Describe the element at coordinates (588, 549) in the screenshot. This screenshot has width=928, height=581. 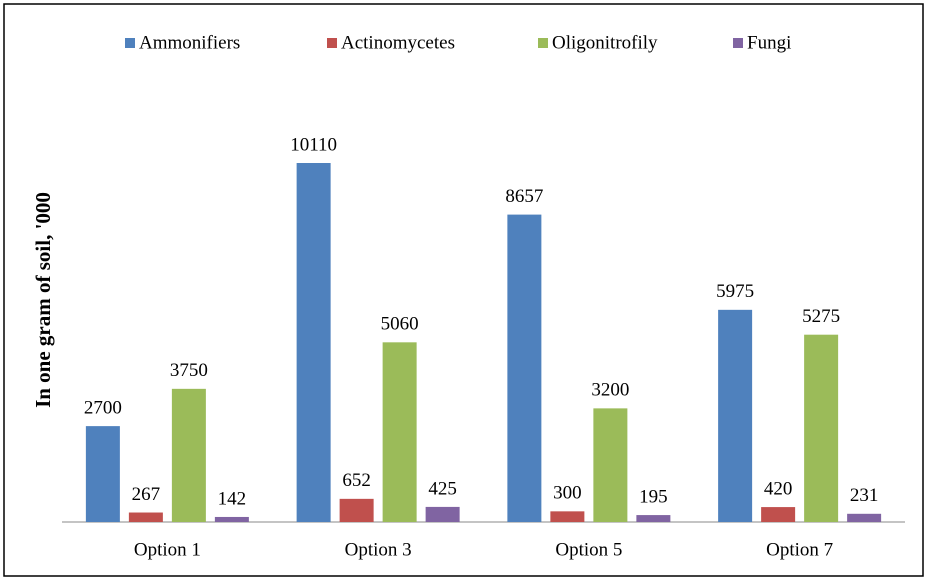
I see `x-tick-label: Option 5` at that location.